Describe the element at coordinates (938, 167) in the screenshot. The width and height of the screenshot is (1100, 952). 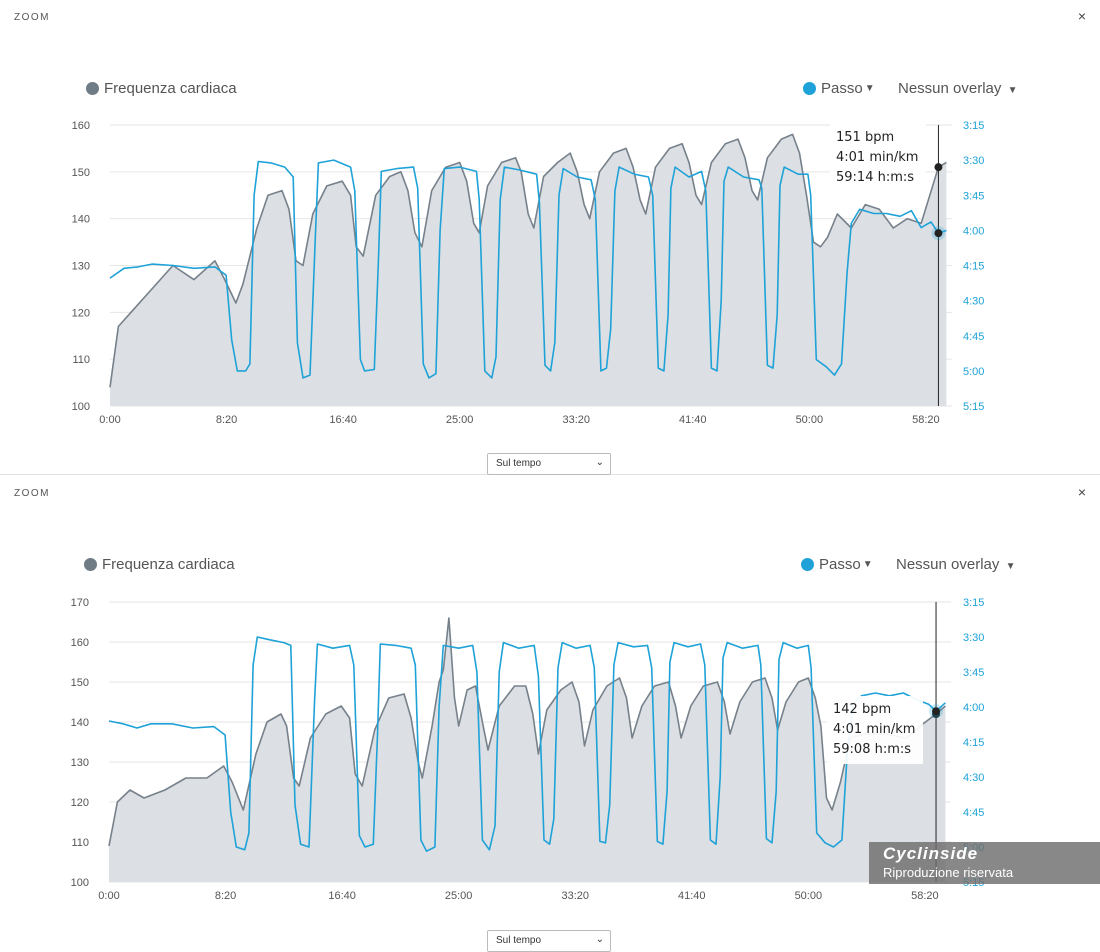
I see `heart-rate-cursor-marker` at that location.